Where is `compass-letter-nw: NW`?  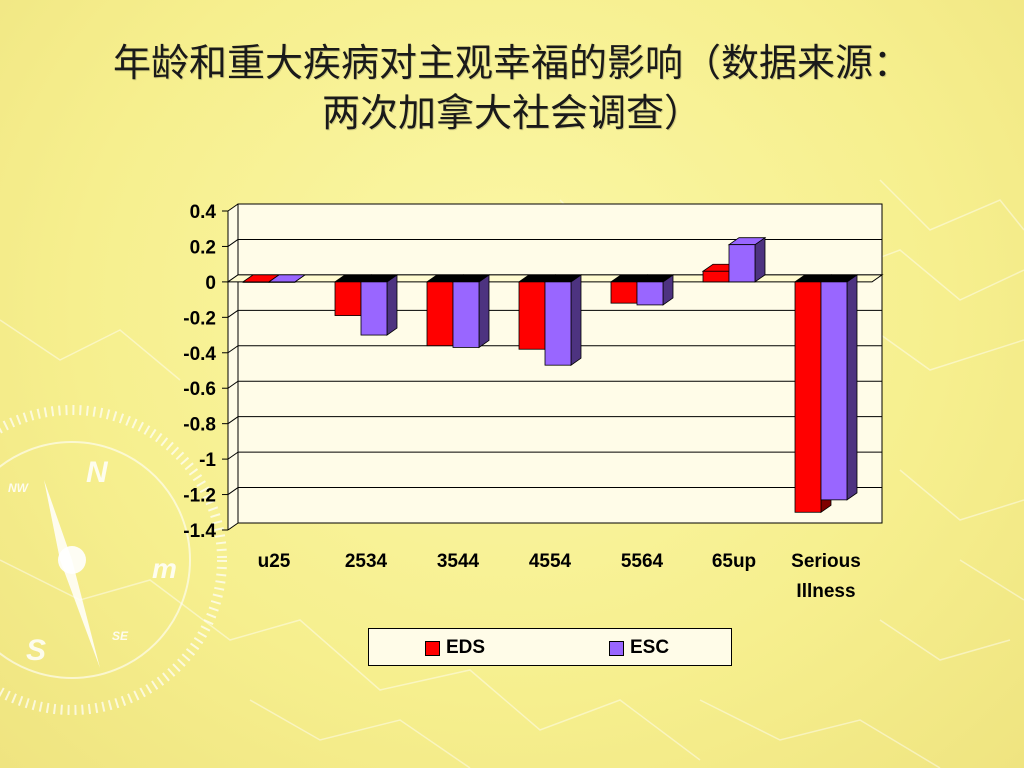 compass-letter-nw: NW is located at coordinates (19, 488).